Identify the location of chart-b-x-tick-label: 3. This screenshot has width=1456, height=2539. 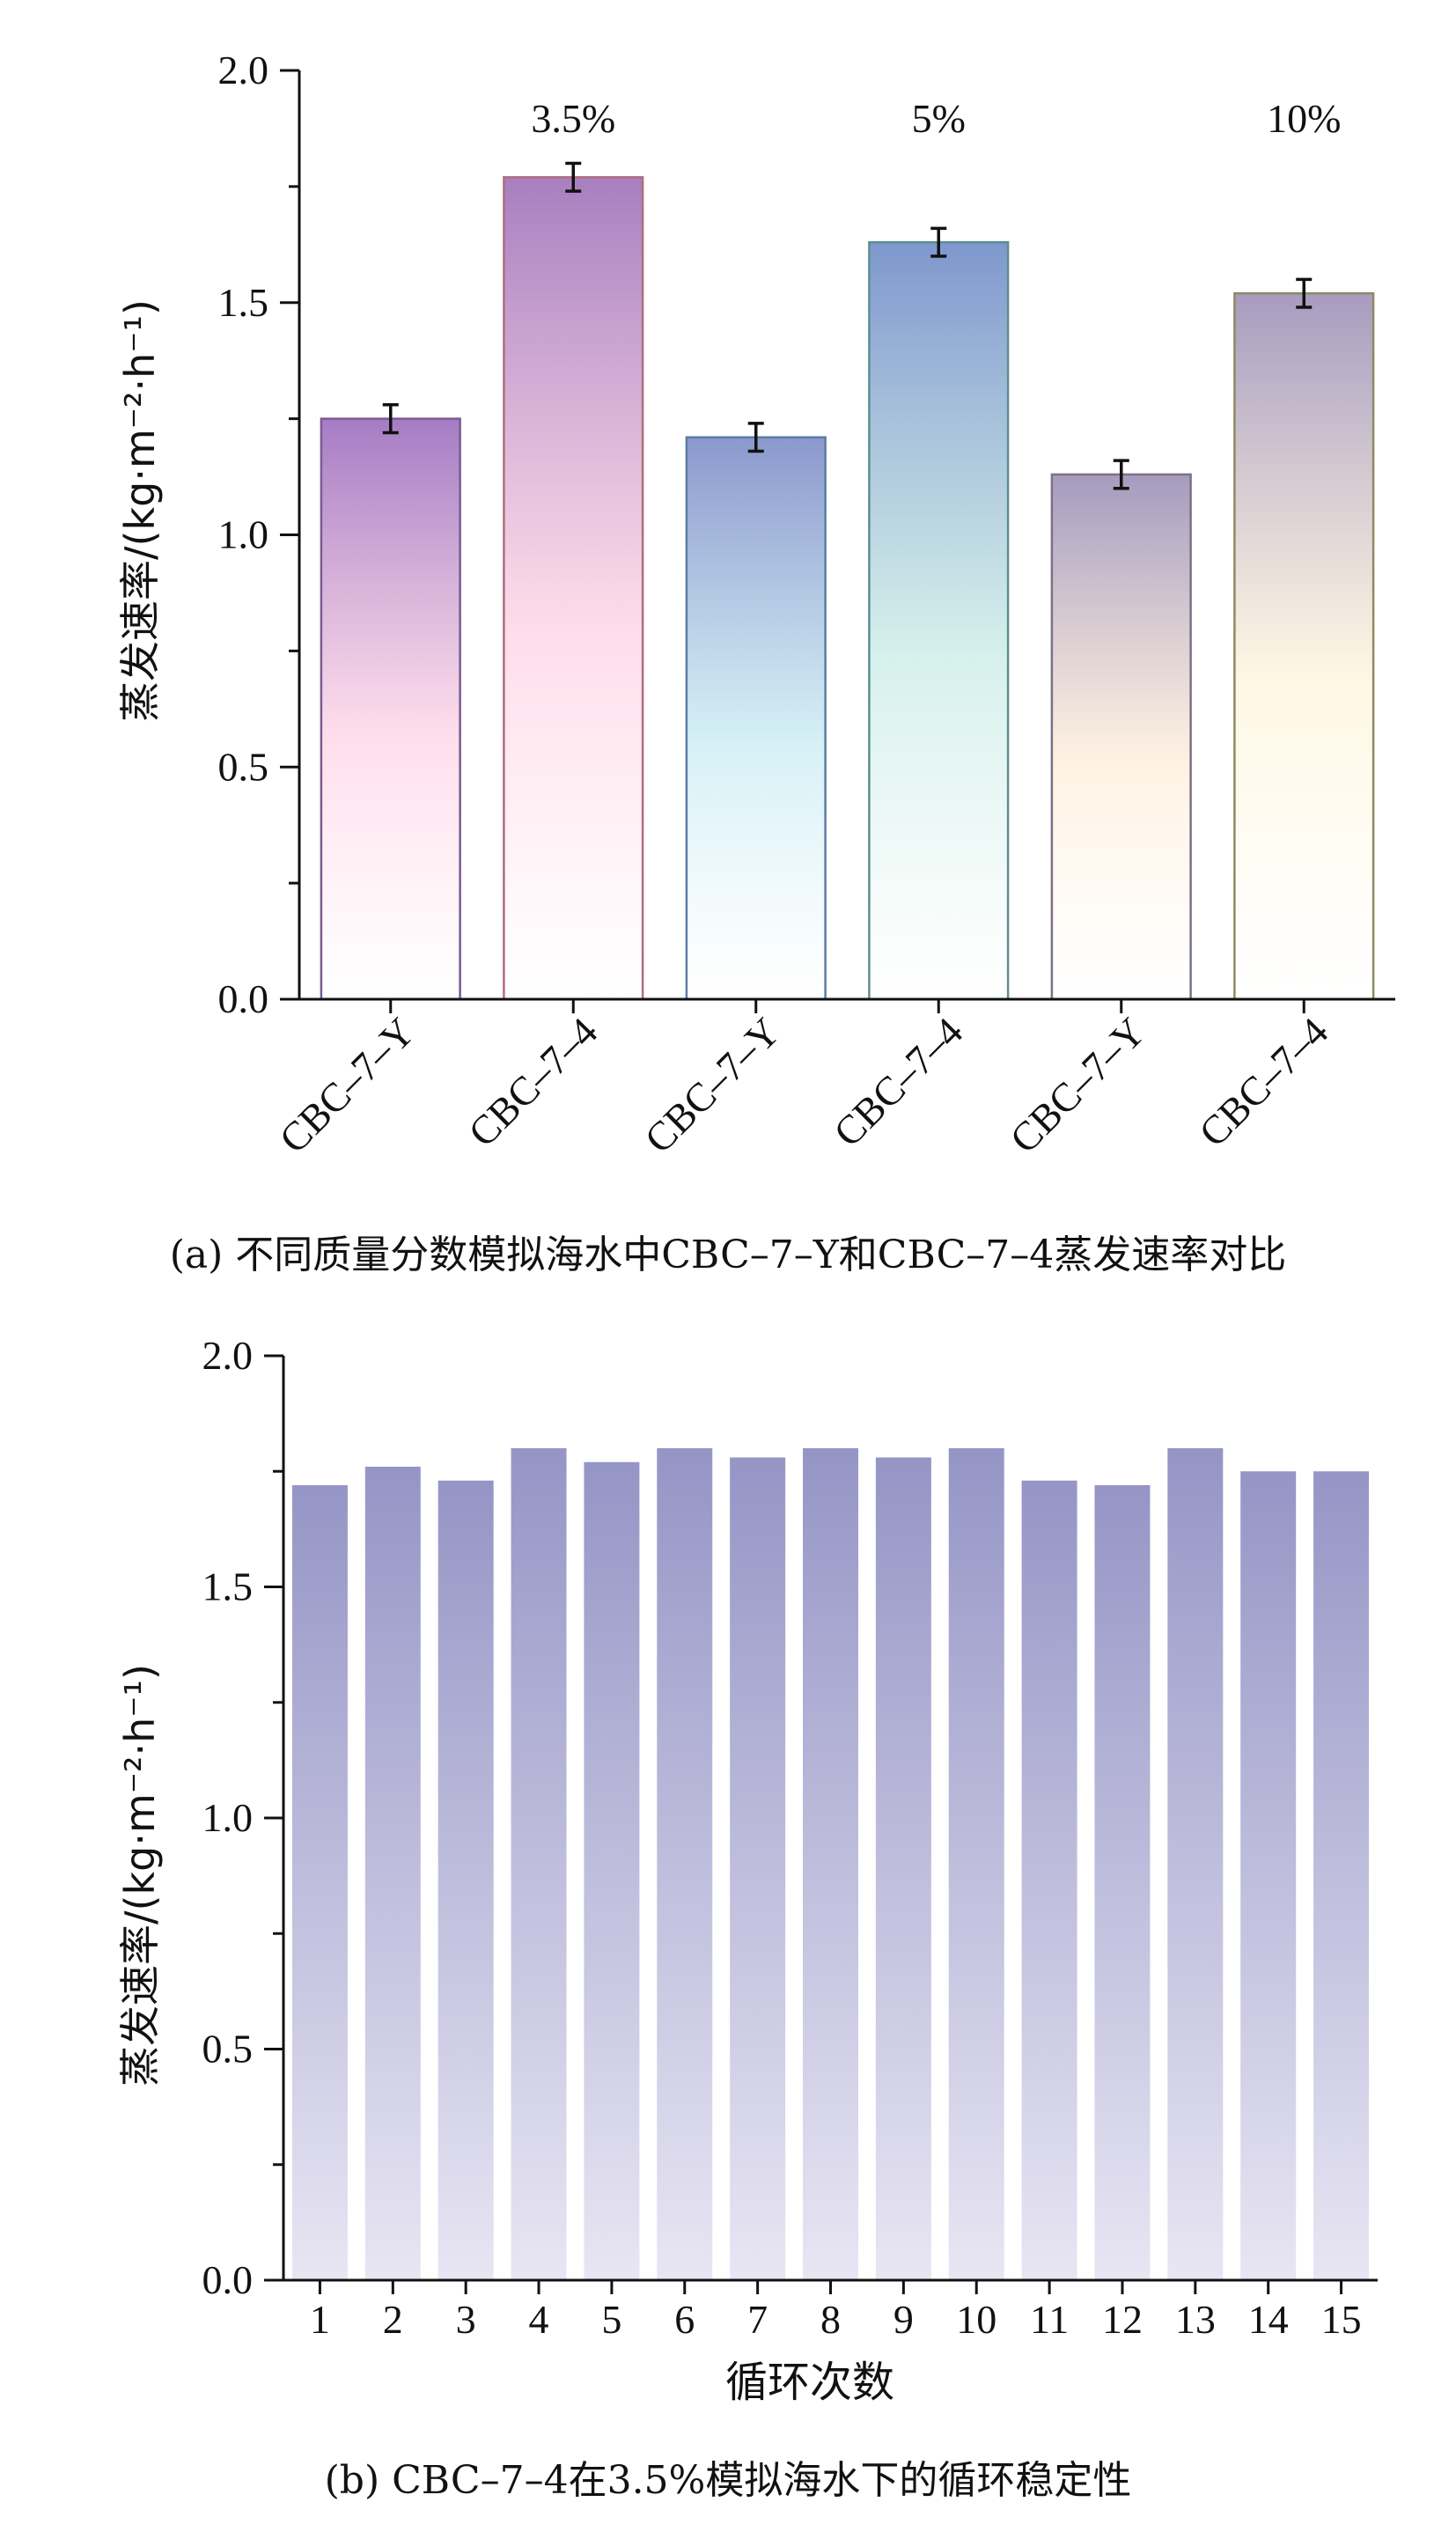
(466, 2320).